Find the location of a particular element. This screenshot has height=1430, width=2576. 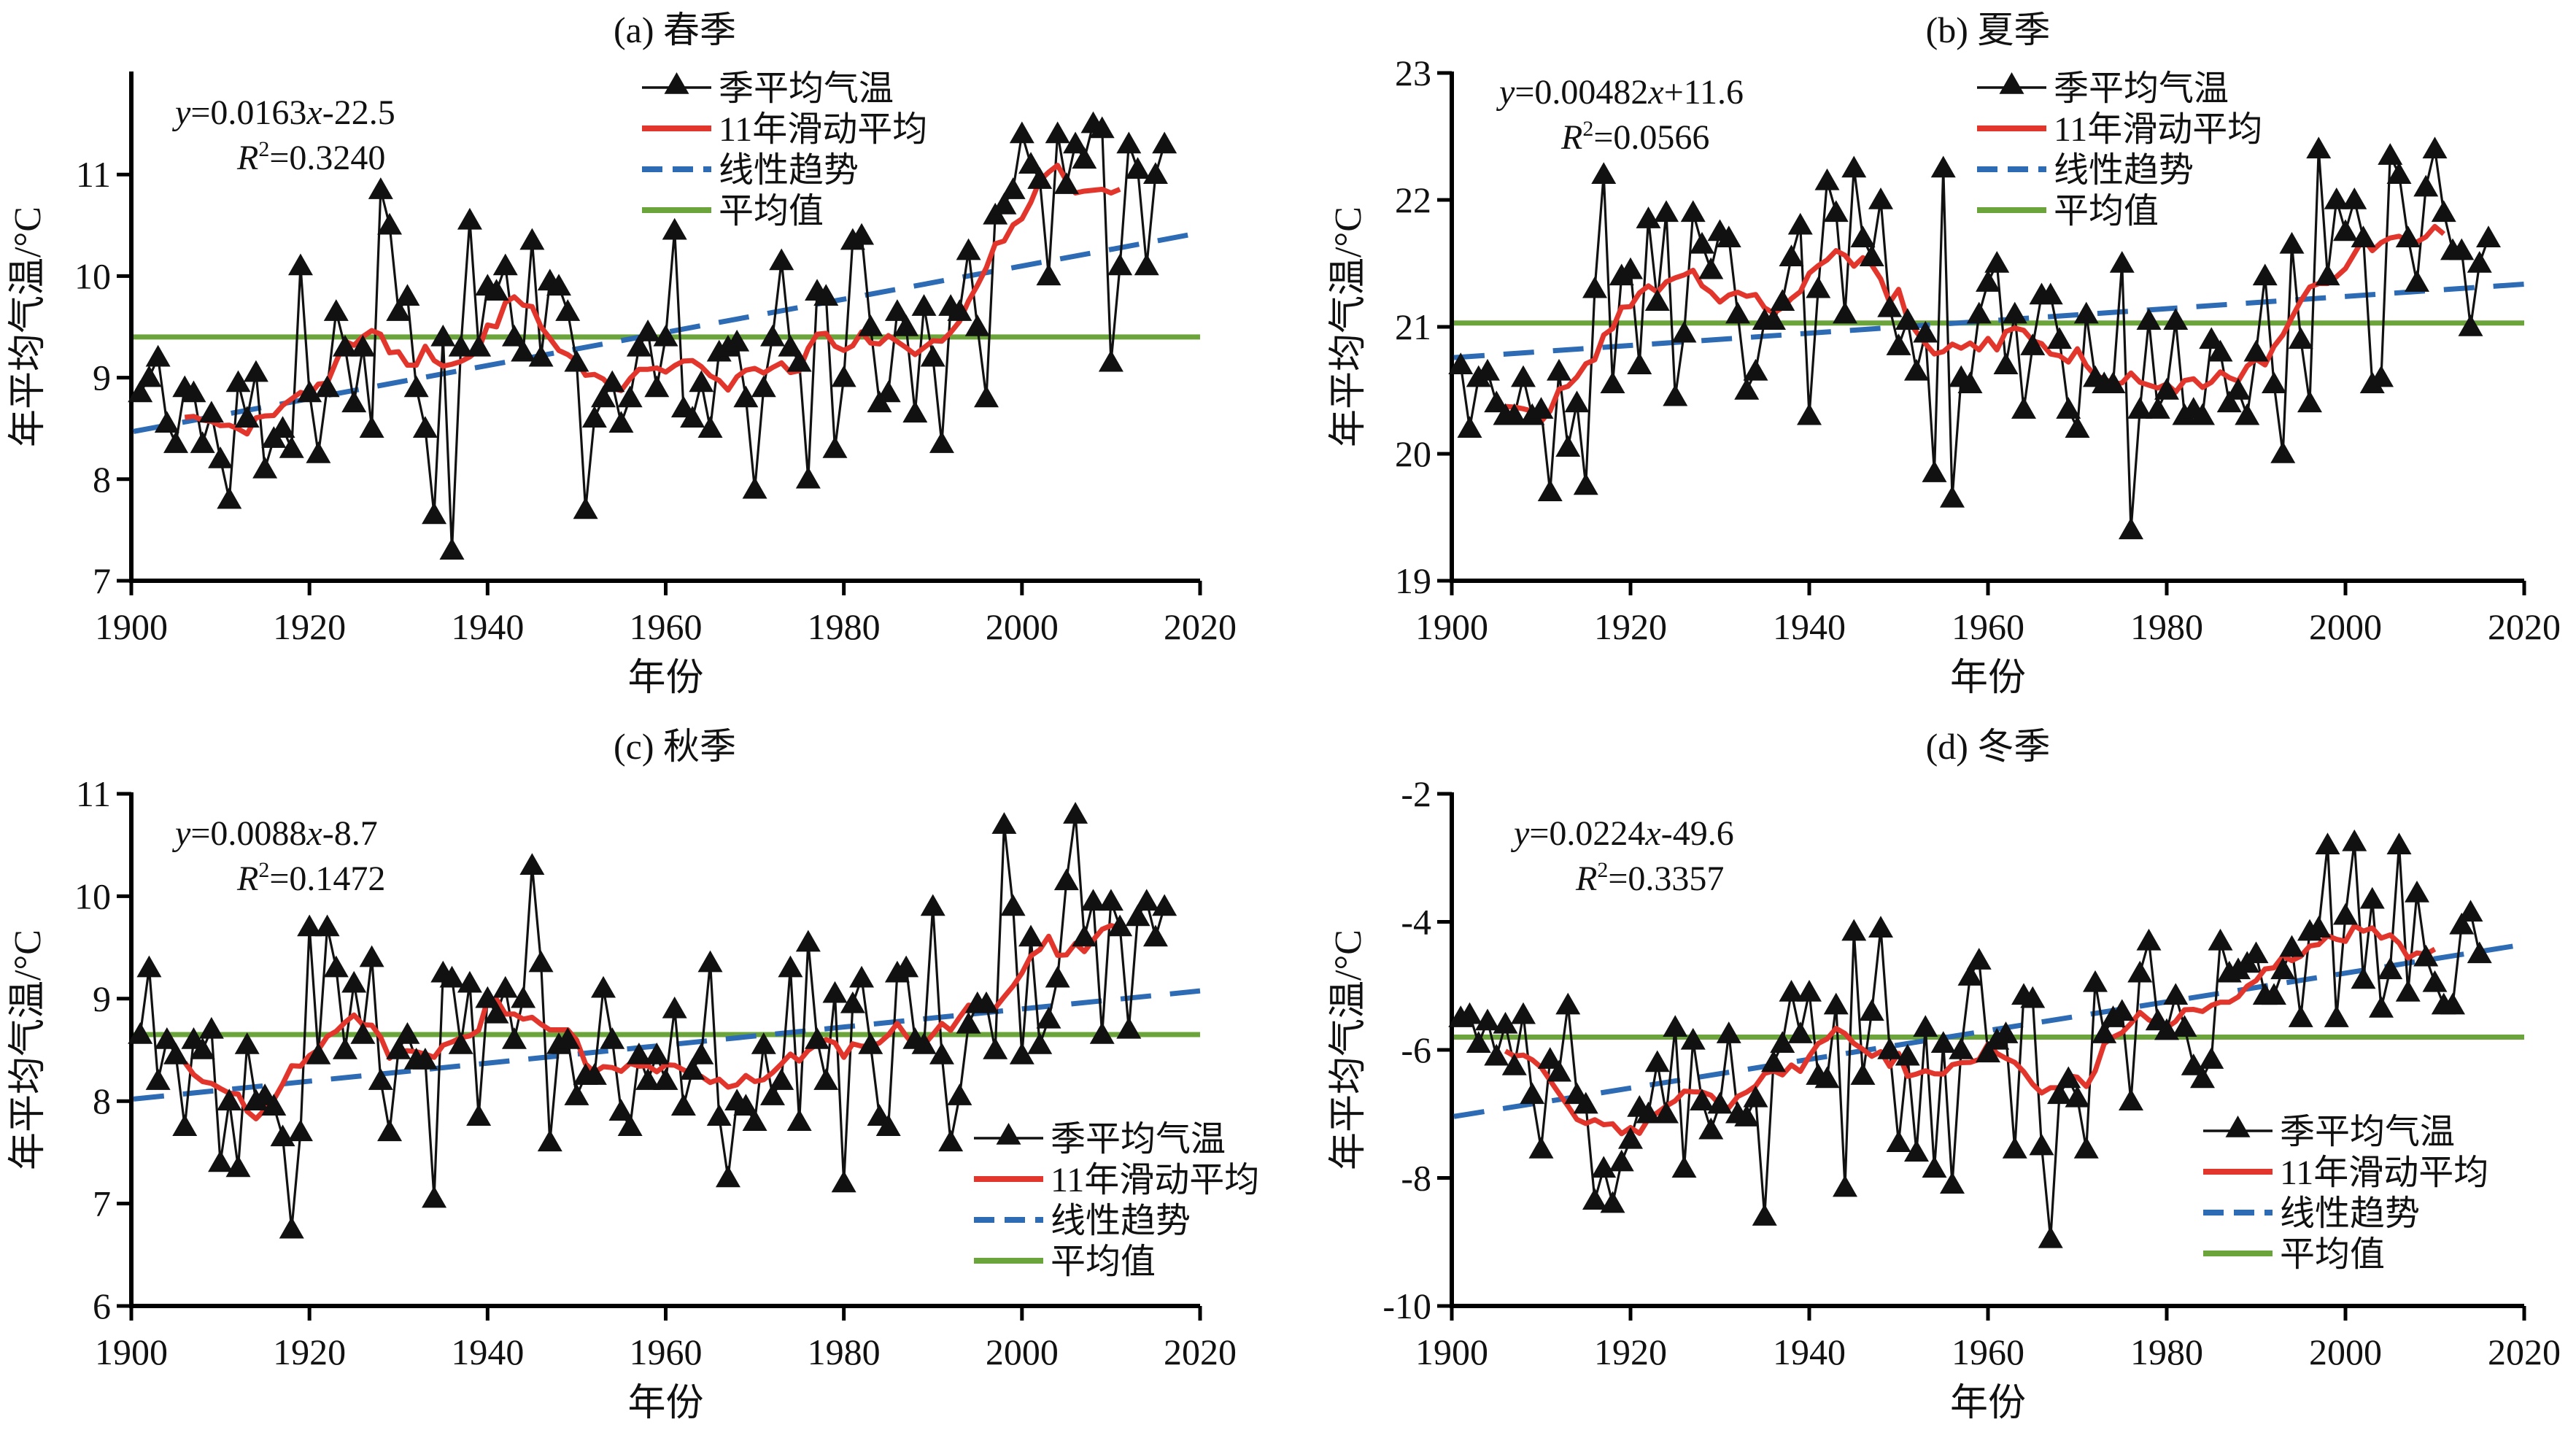

x-tick-label: 2000 is located at coordinates (1022, 626).